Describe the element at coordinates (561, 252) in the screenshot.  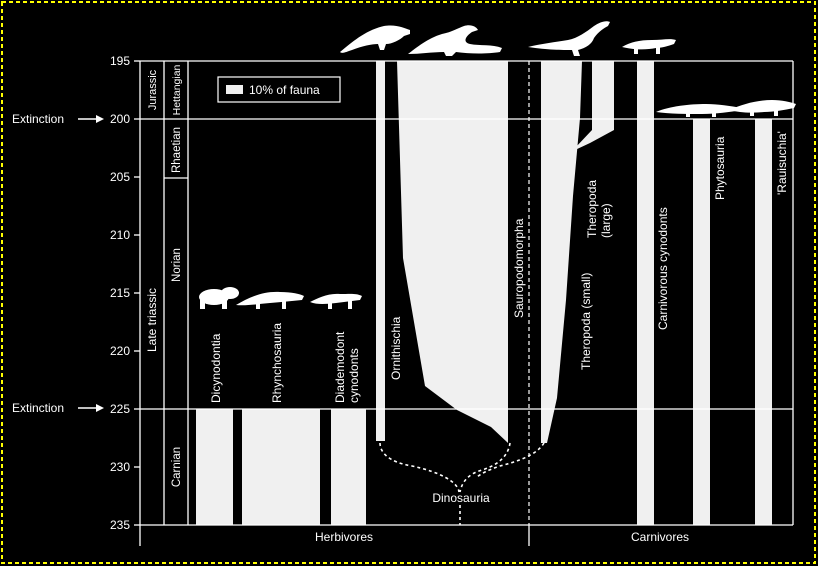
I see `theropoda-small-bar` at that location.